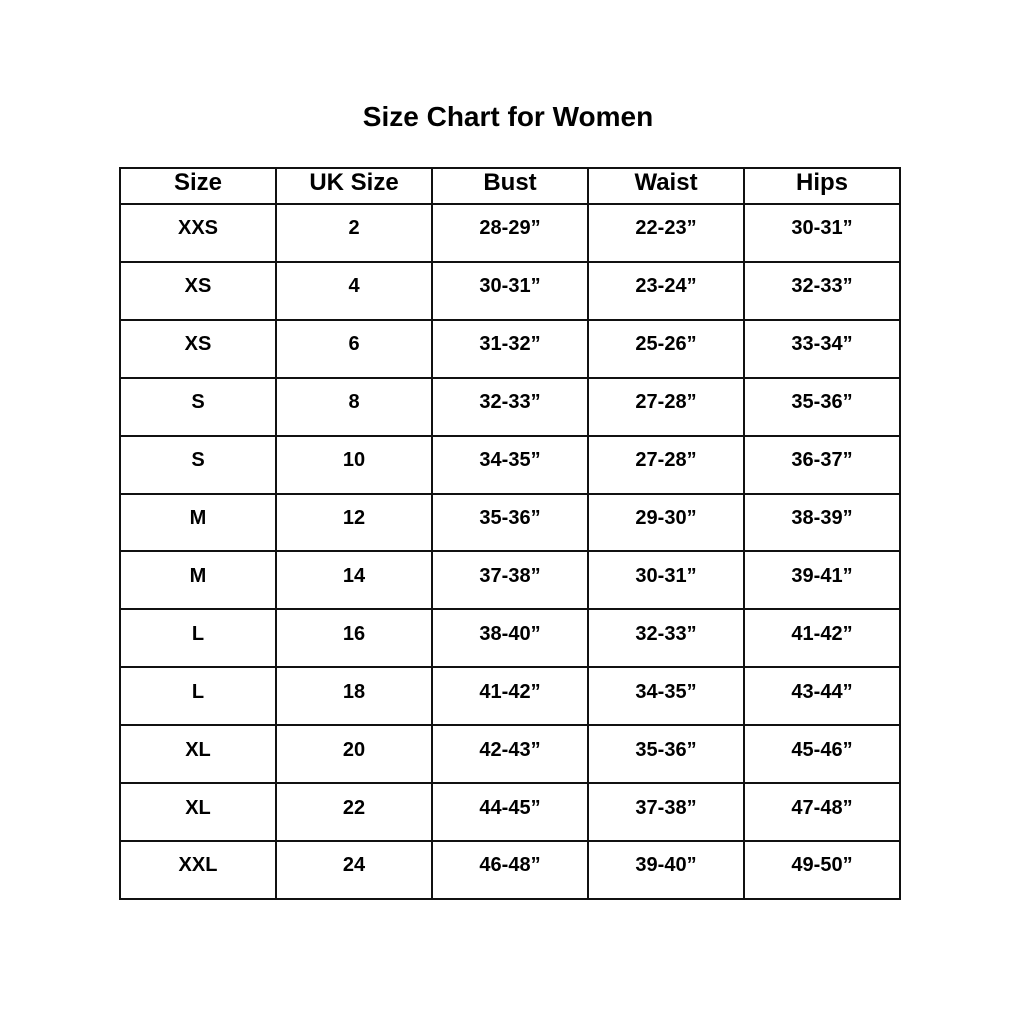  What do you see at coordinates (822, 290) in the screenshot?
I see `cell-hips: 32-33”` at bounding box center [822, 290].